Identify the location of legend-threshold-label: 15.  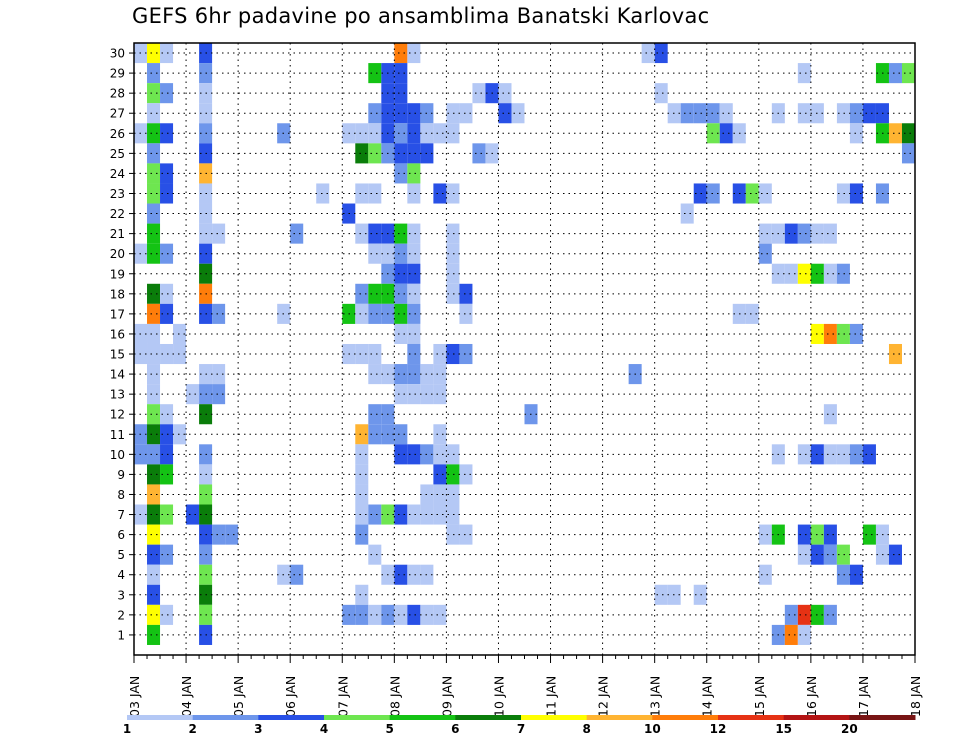
(783, 729).